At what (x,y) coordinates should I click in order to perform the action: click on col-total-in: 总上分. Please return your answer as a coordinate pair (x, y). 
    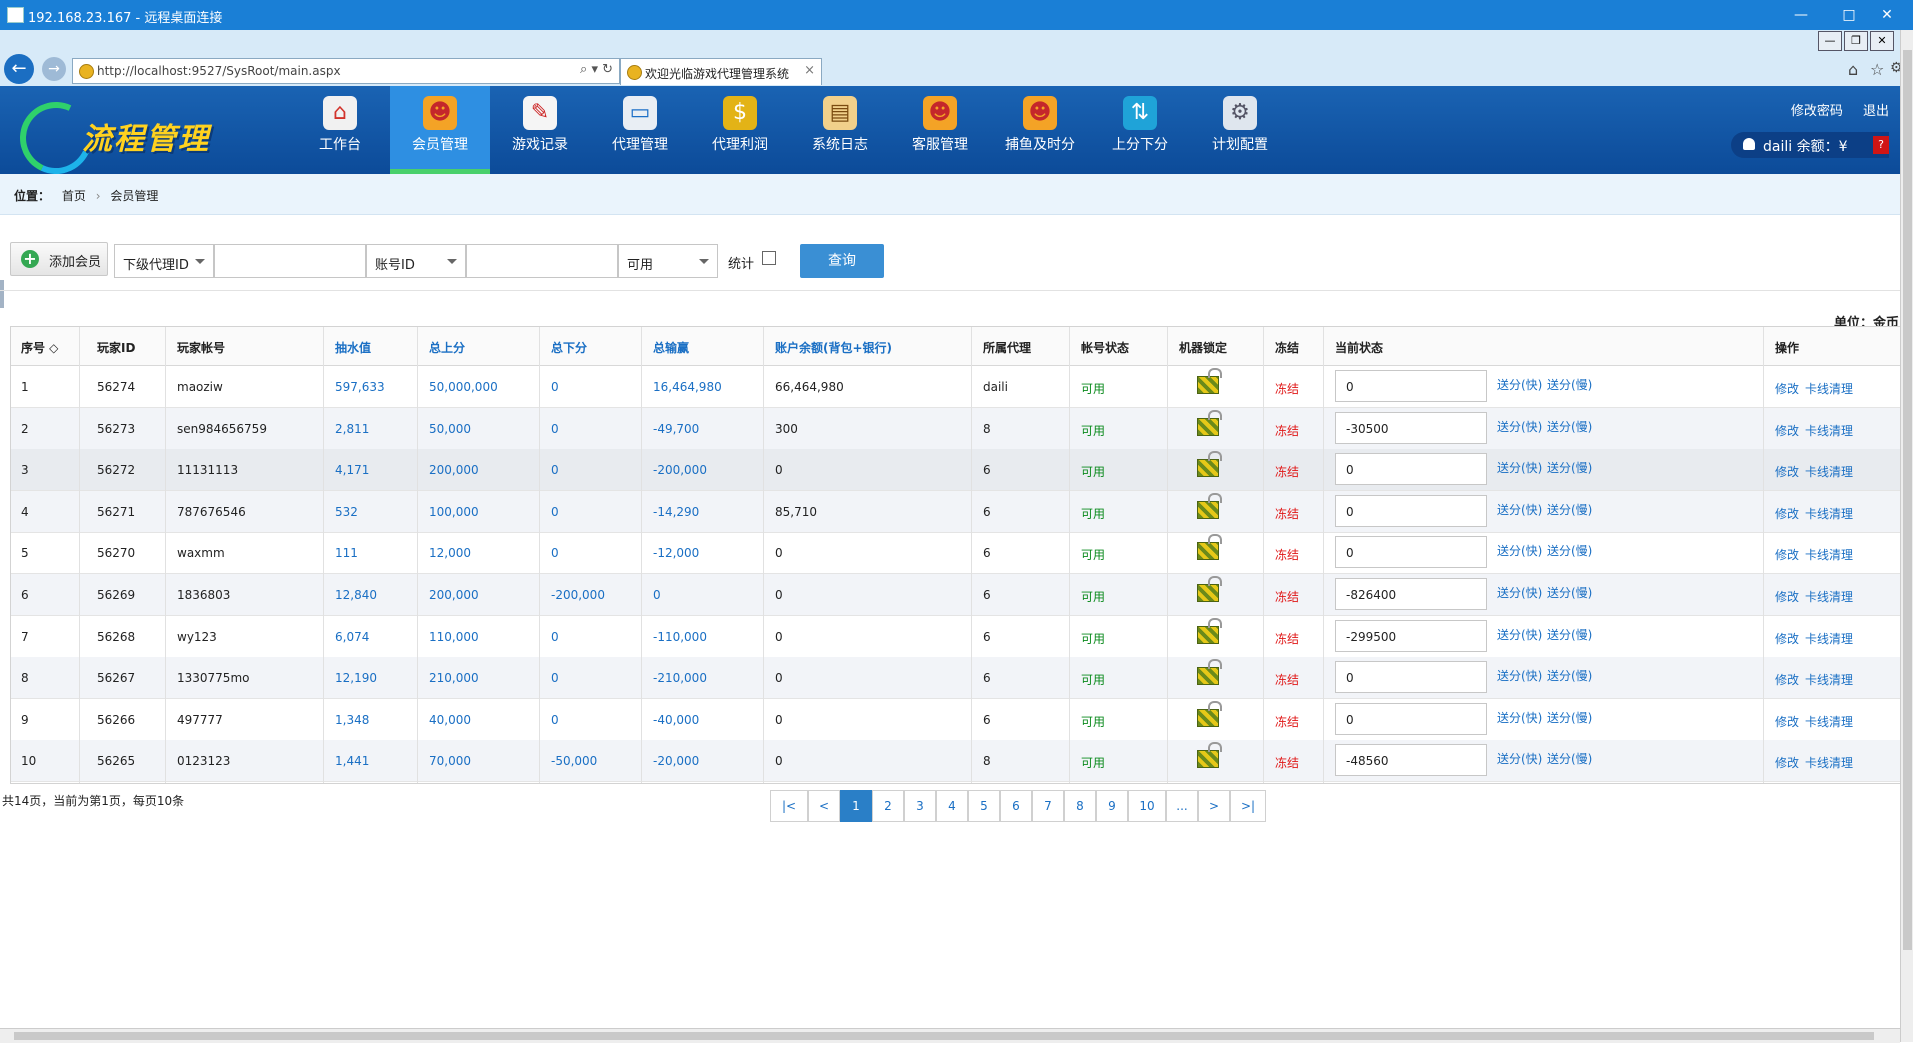
    Looking at the image, I should click on (447, 348).